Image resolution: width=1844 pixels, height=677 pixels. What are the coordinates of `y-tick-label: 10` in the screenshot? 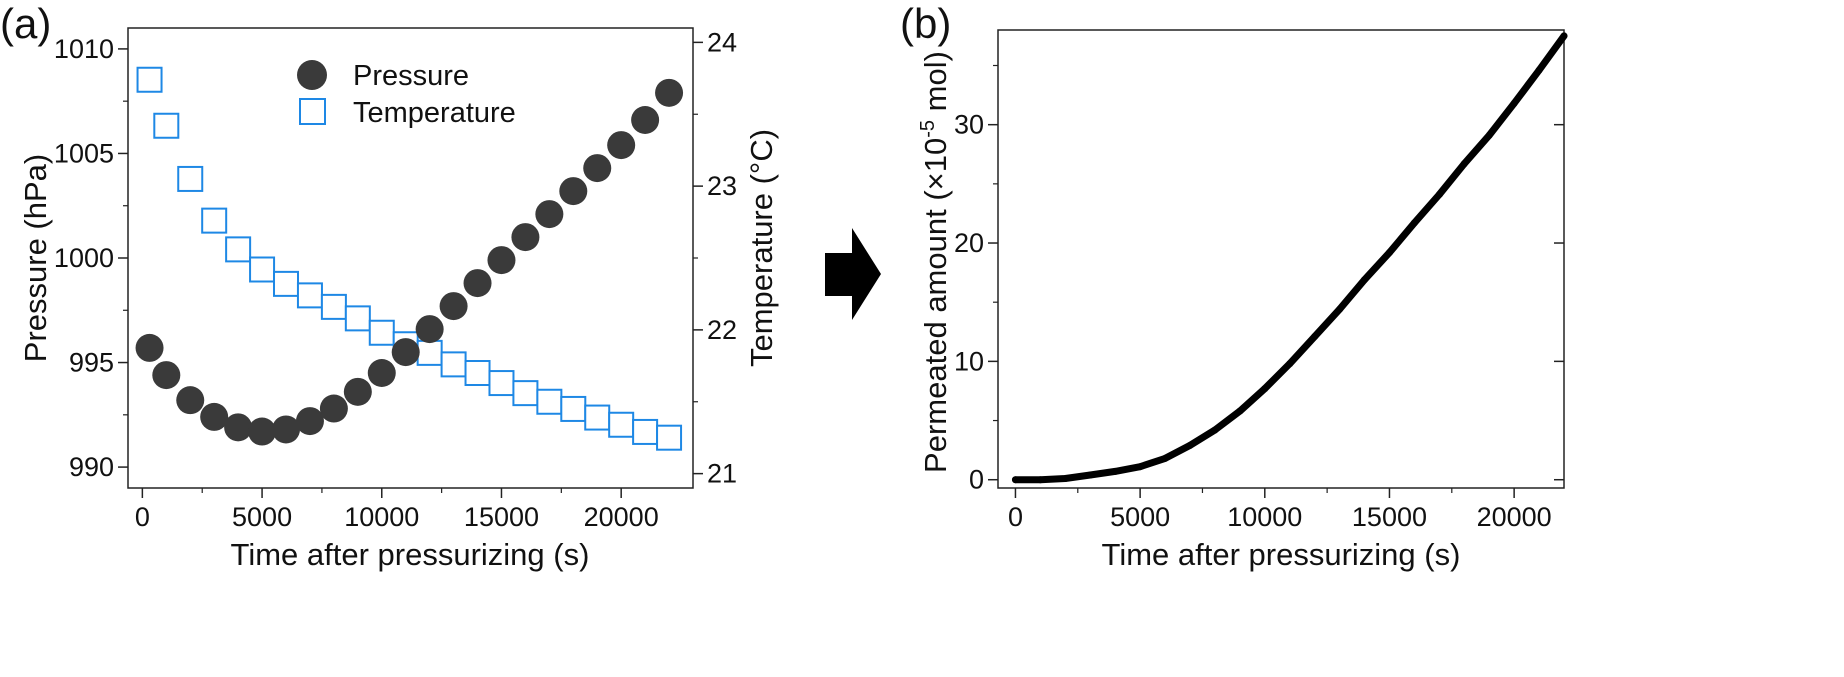 It's located at (969, 361).